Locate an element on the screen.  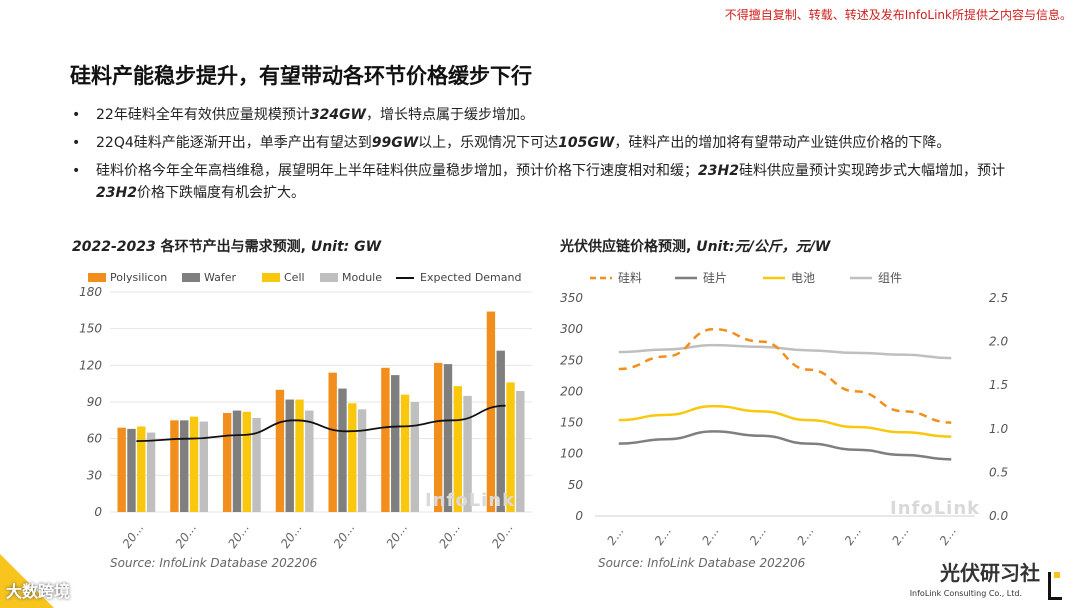
corner-decoration is located at coordinates (27, 581).